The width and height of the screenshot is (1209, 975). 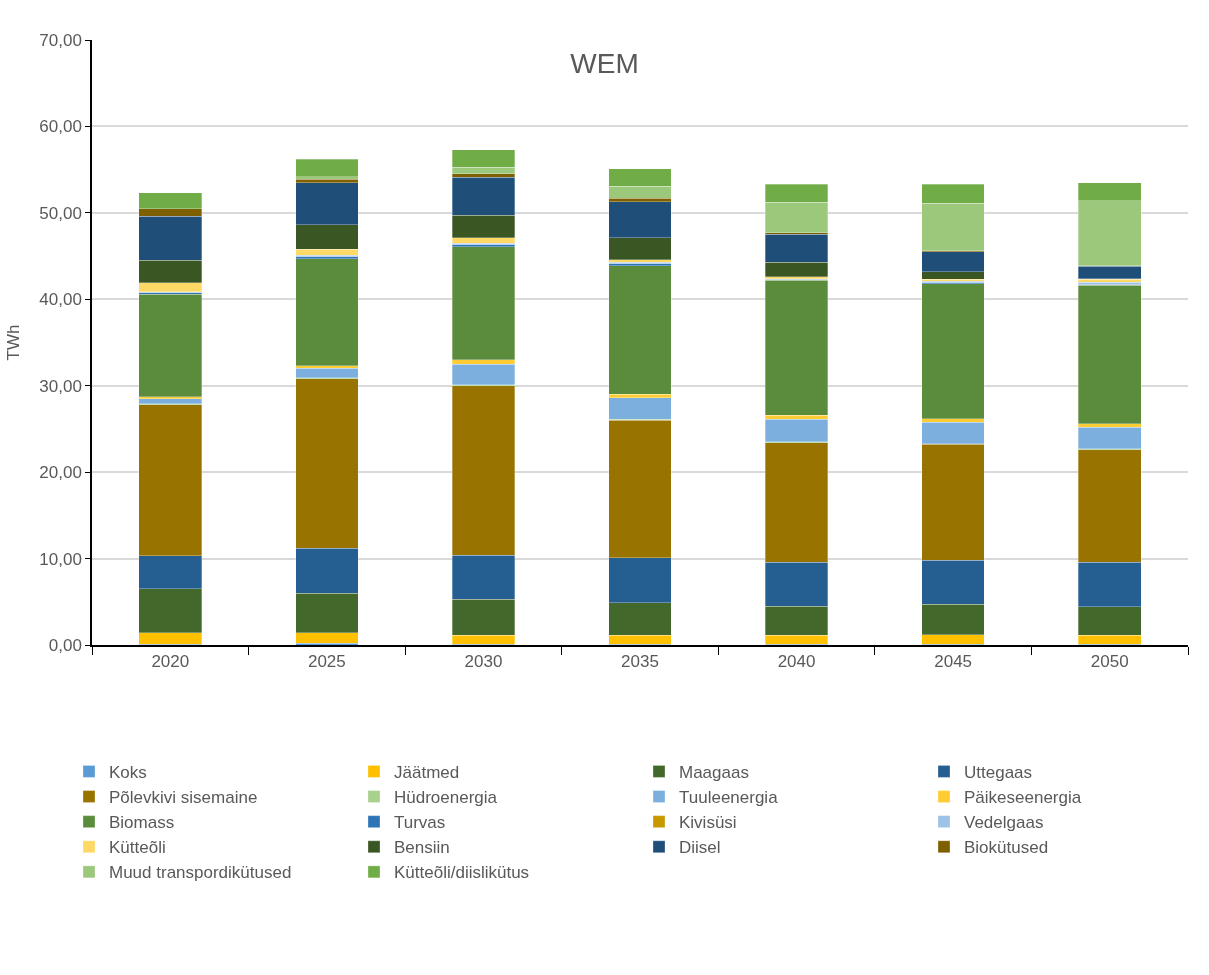 What do you see at coordinates (326, 662) in the screenshot?
I see `x-tick-label: 2025` at bounding box center [326, 662].